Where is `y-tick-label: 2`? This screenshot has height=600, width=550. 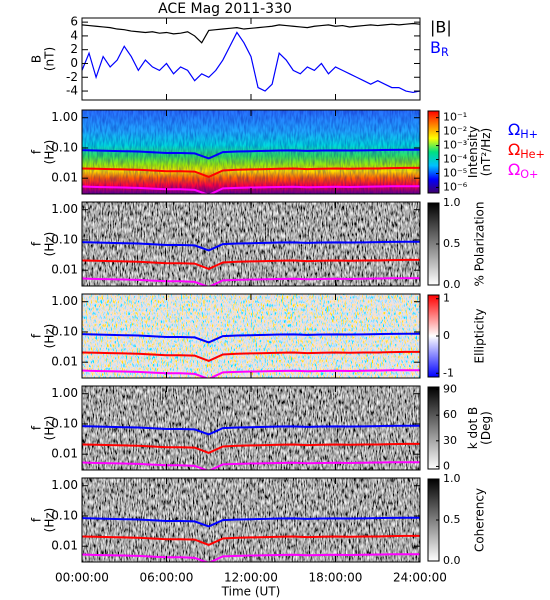 y-tick-label: 2 is located at coordinates (74, 49).